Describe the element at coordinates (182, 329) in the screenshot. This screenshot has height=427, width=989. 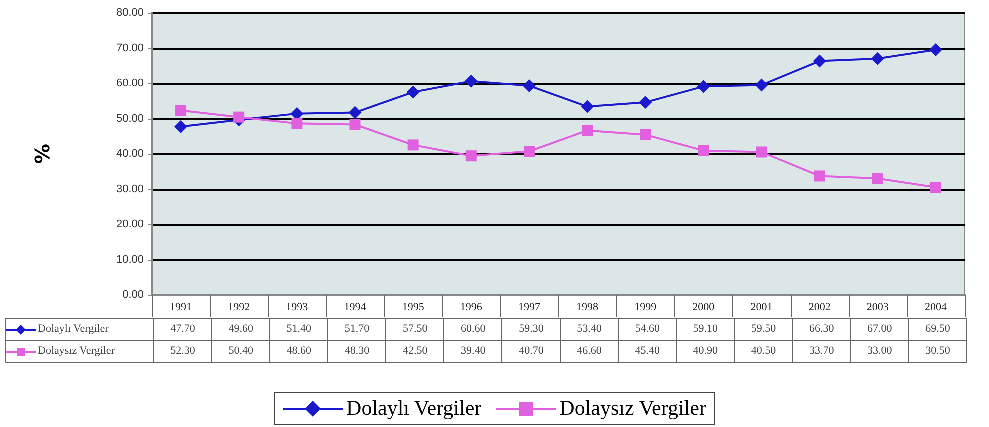
I see `data-label: 47.70` at that location.